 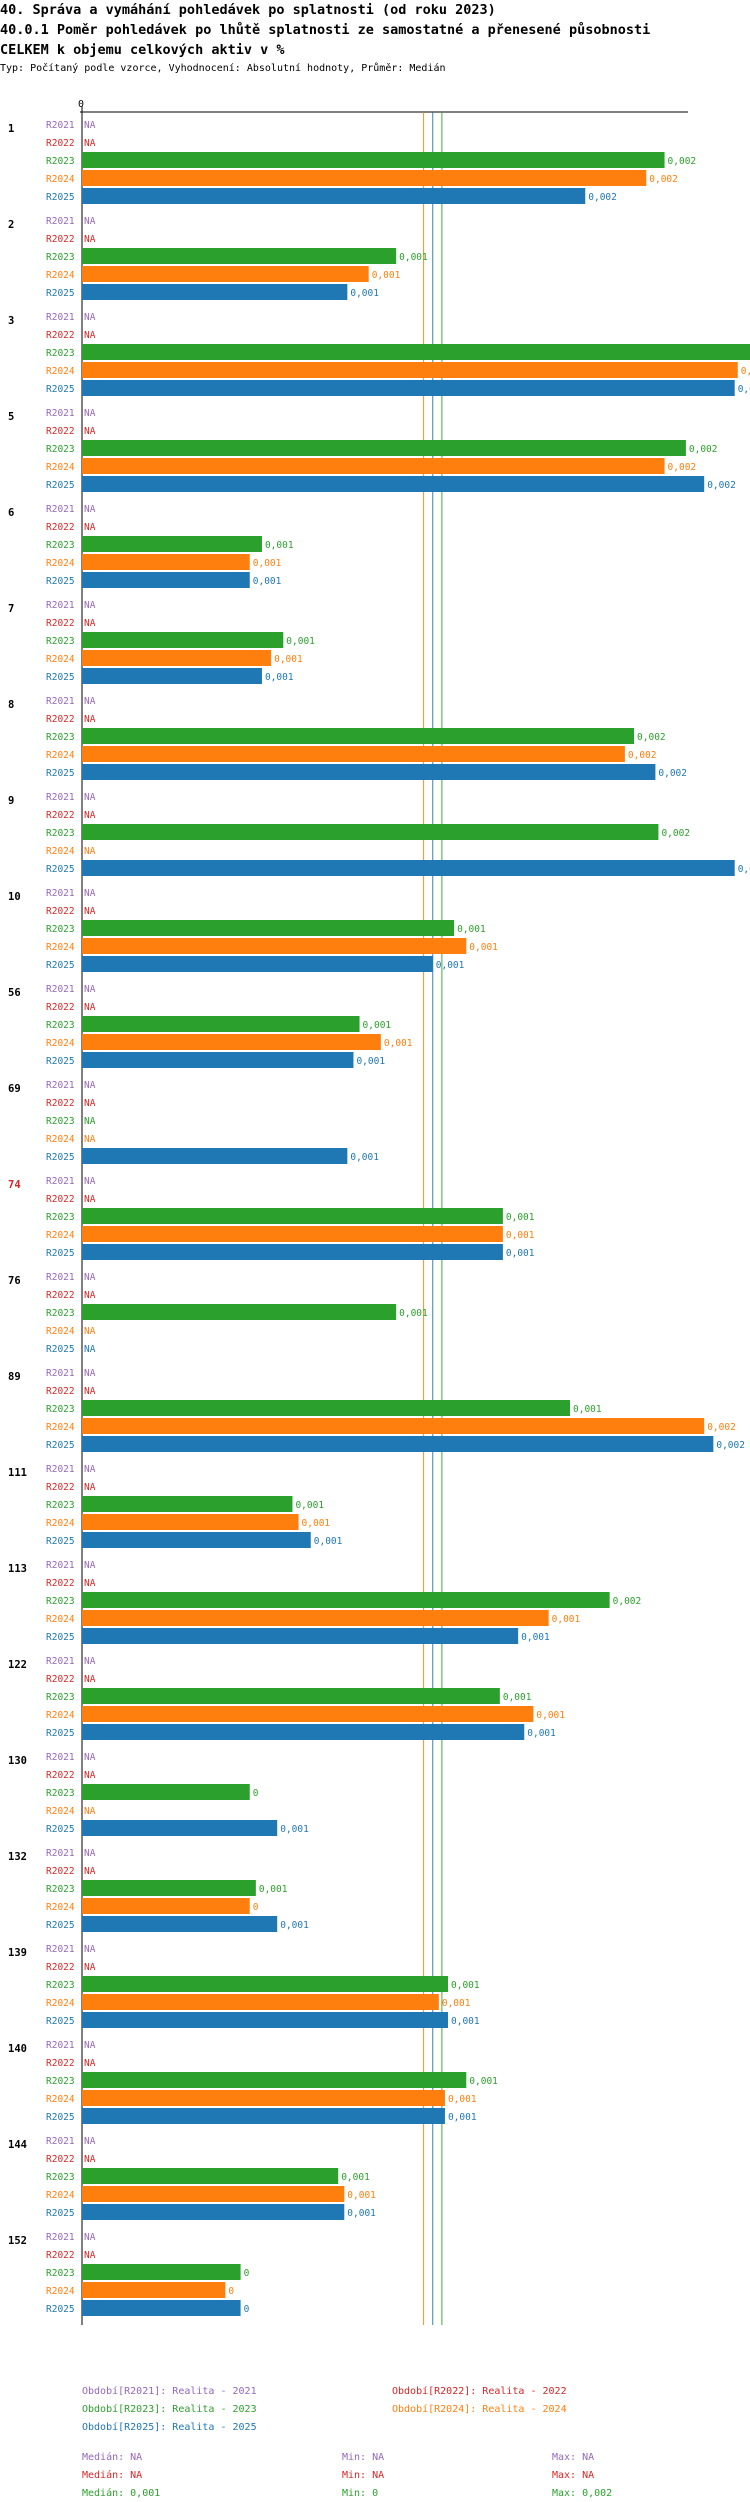 I want to click on chart-subtitle-unit: CELKEM k objemu celkových aktiv v %, so click(x=142, y=50).